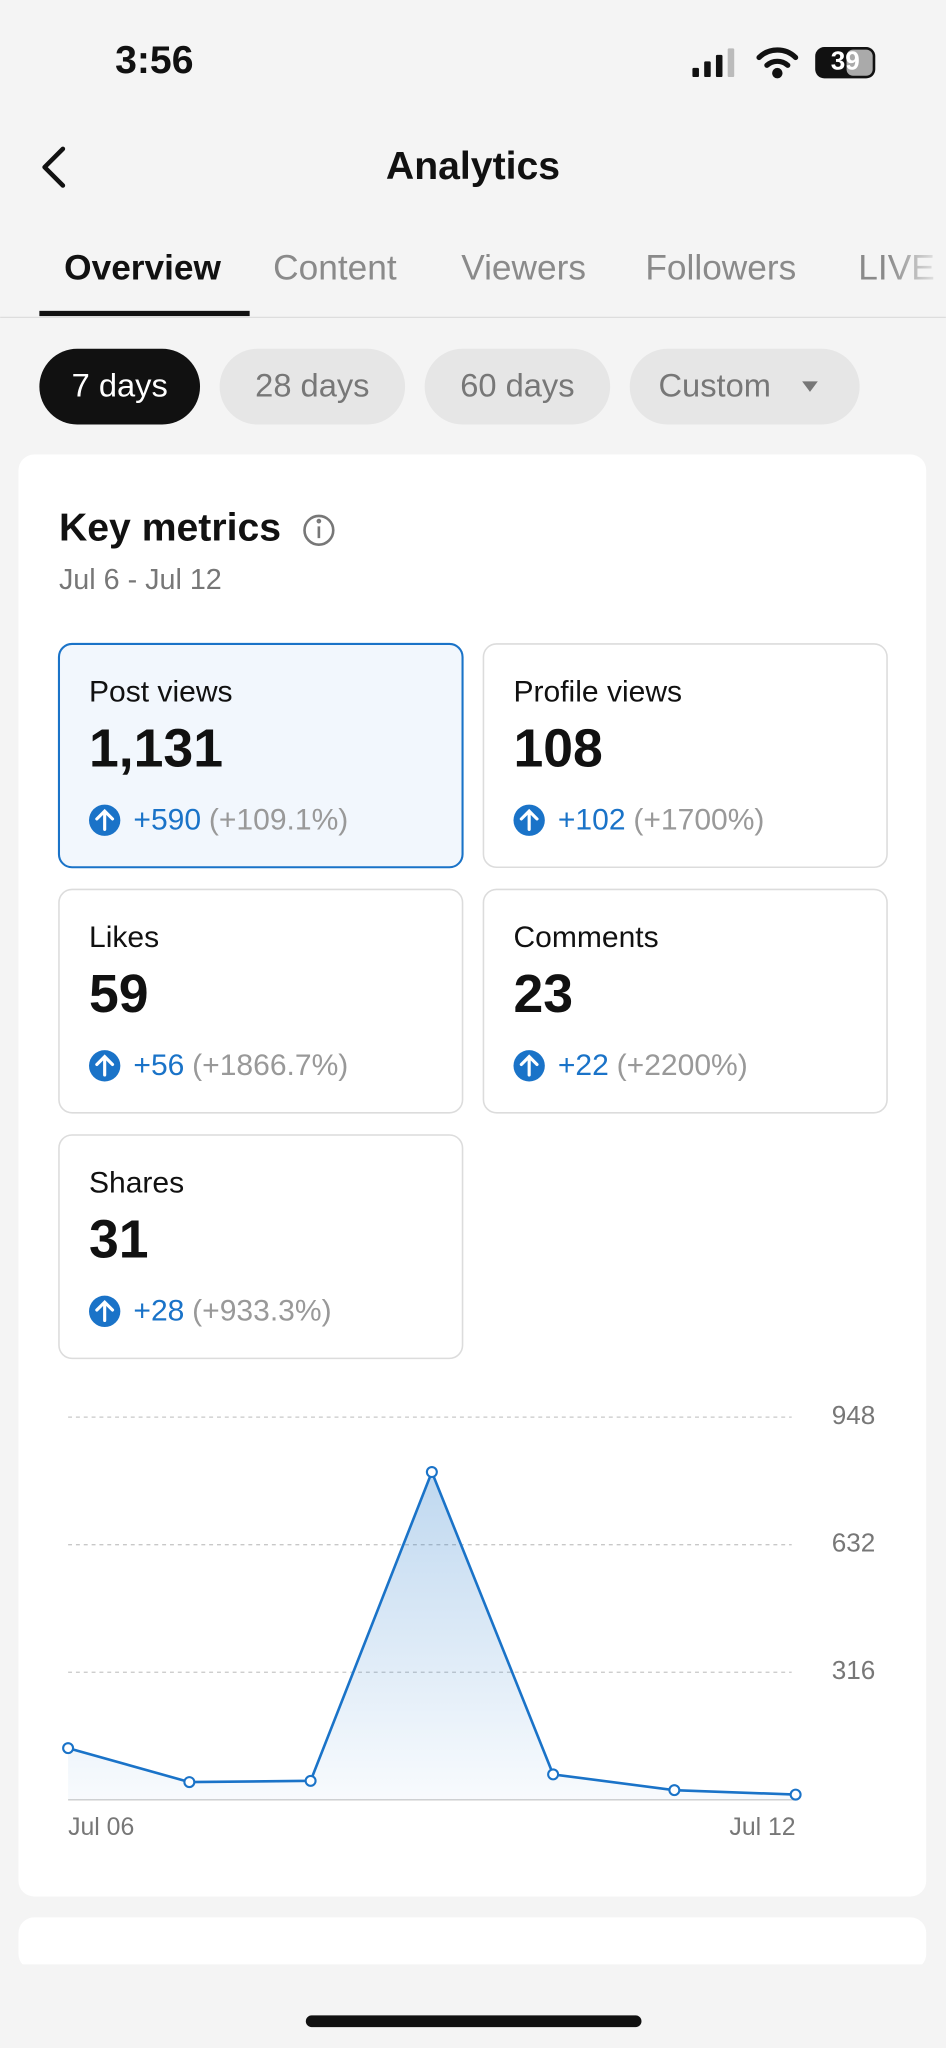 The image size is (946, 2048). Describe the element at coordinates (319, 530) in the screenshot. I see `info-icon` at that location.